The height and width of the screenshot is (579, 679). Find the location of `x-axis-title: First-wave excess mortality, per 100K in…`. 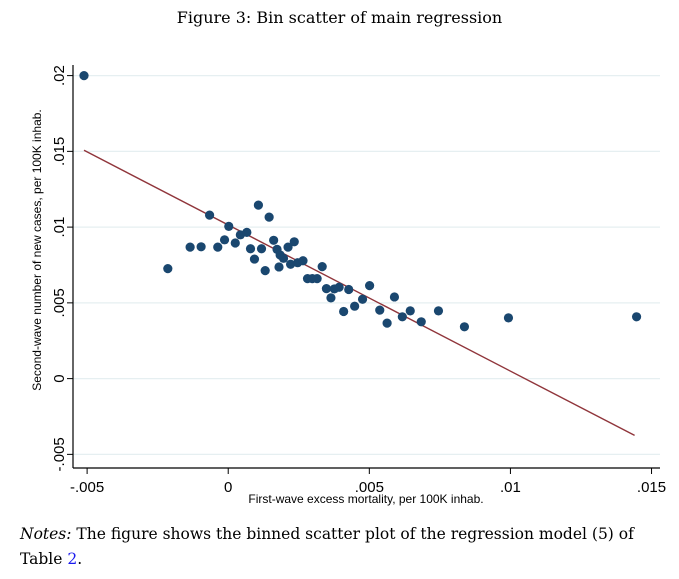

x-axis-title: First-wave excess mortality, per 100K in… is located at coordinates (365, 499).